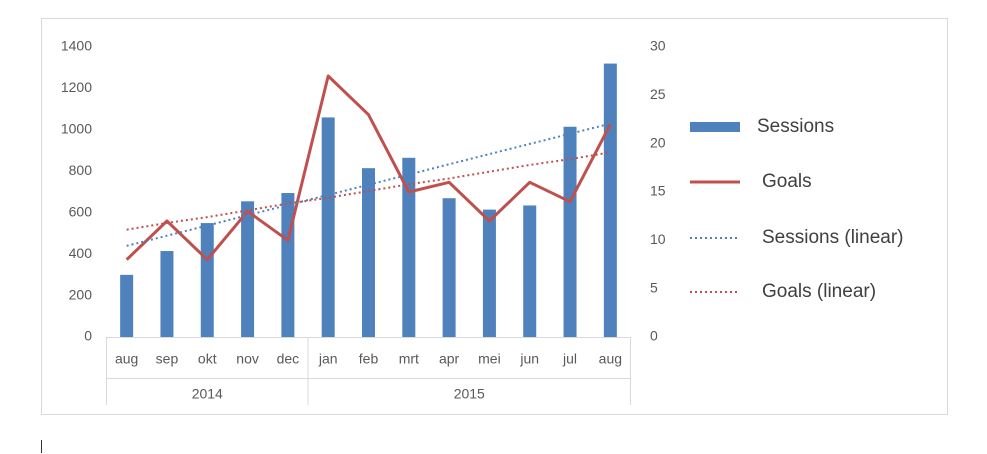  Describe the element at coordinates (207, 394) in the screenshot. I see `group-label: 2014` at that location.